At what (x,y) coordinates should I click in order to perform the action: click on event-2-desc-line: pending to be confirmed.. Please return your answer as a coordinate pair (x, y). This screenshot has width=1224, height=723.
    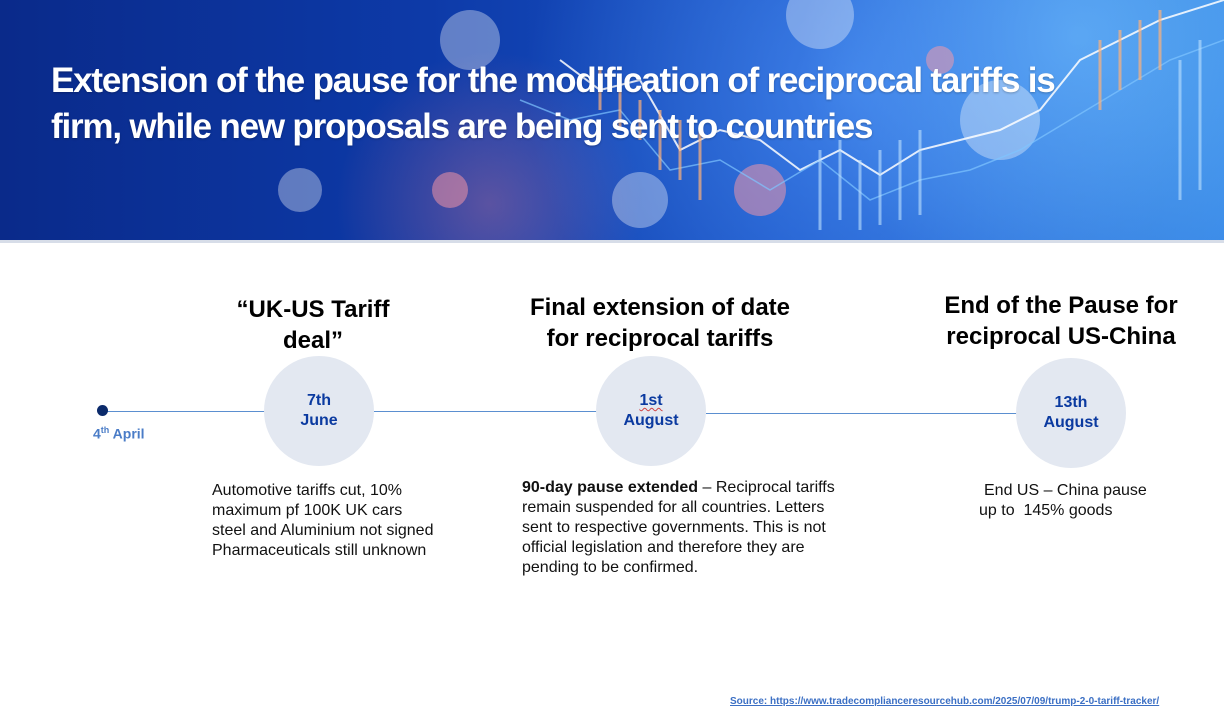
    Looking at the image, I should click on (610, 567).